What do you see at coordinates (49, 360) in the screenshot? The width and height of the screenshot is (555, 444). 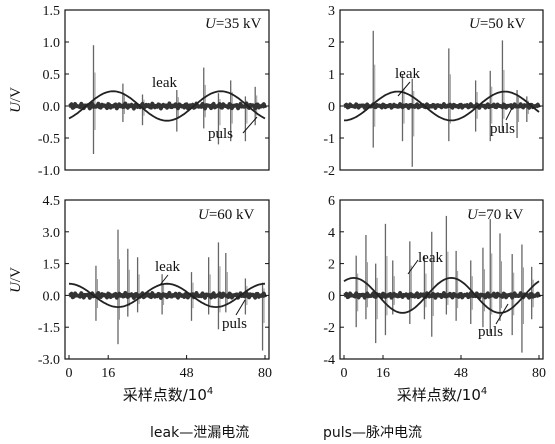 I see `y-tick-label: -3.0` at bounding box center [49, 360].